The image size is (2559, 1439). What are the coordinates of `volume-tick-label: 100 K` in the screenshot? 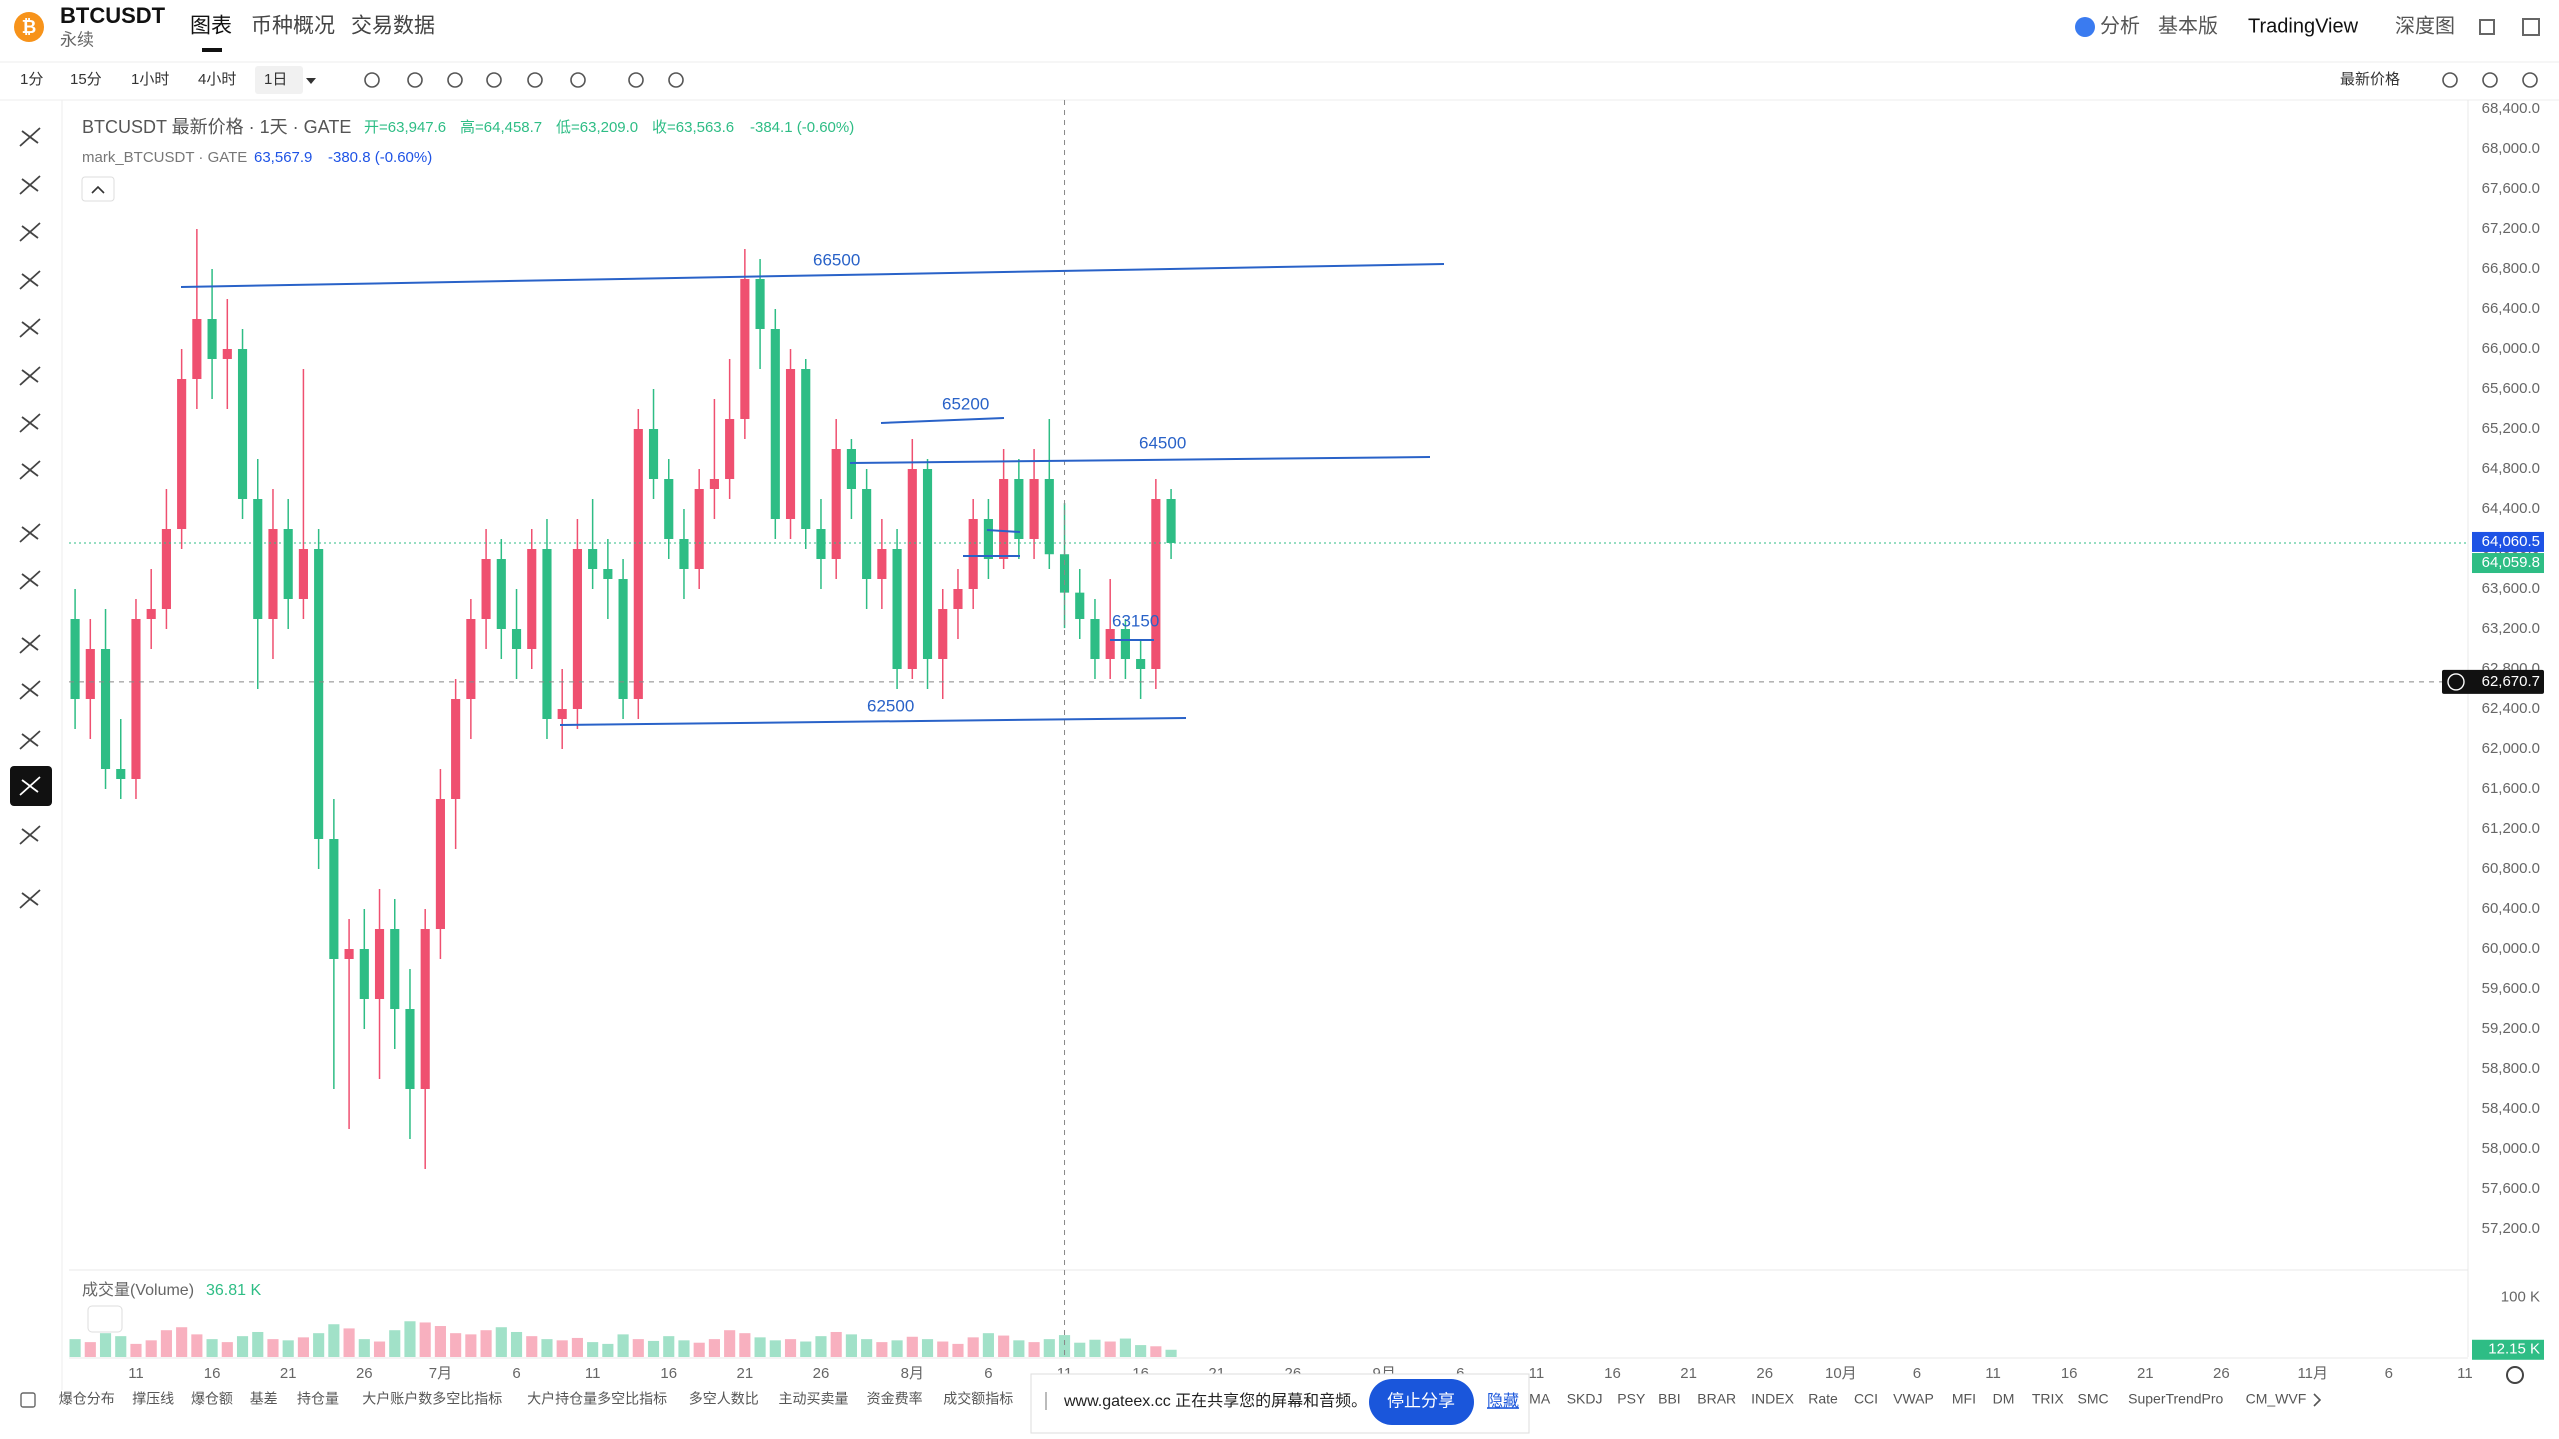 It's located at (2520, 1296).